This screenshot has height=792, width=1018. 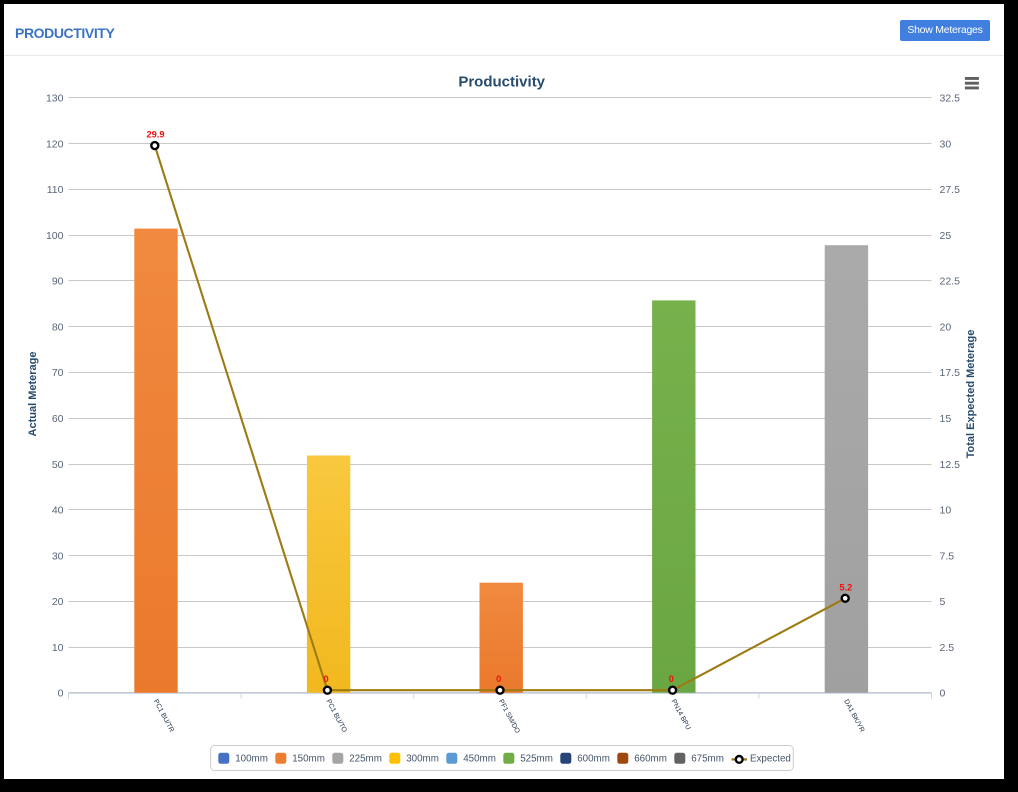 I want to click on svg-text: 2.5, so click(x=947, y=648).